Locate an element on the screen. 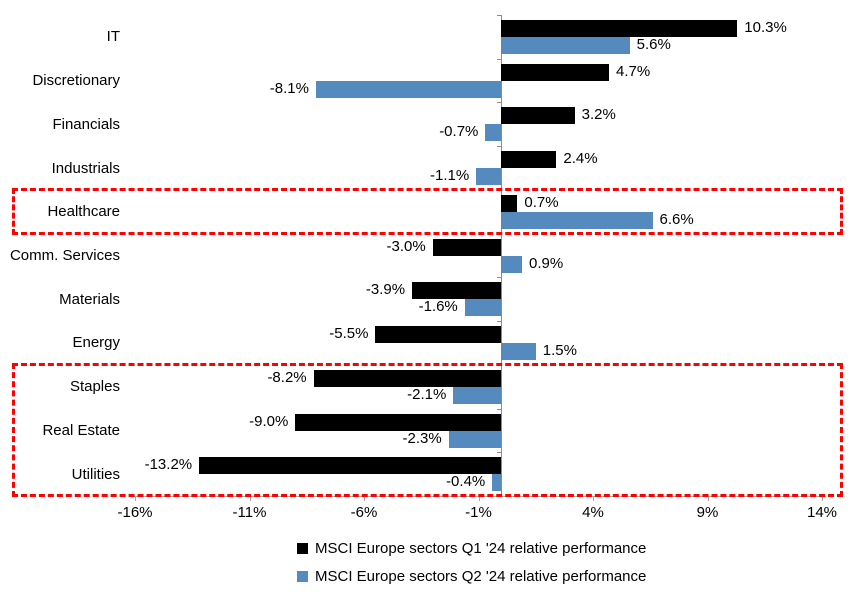 The height and width of the screenshot is (601, 852). value-label: -0.7% is located at coordinates (459, 132).